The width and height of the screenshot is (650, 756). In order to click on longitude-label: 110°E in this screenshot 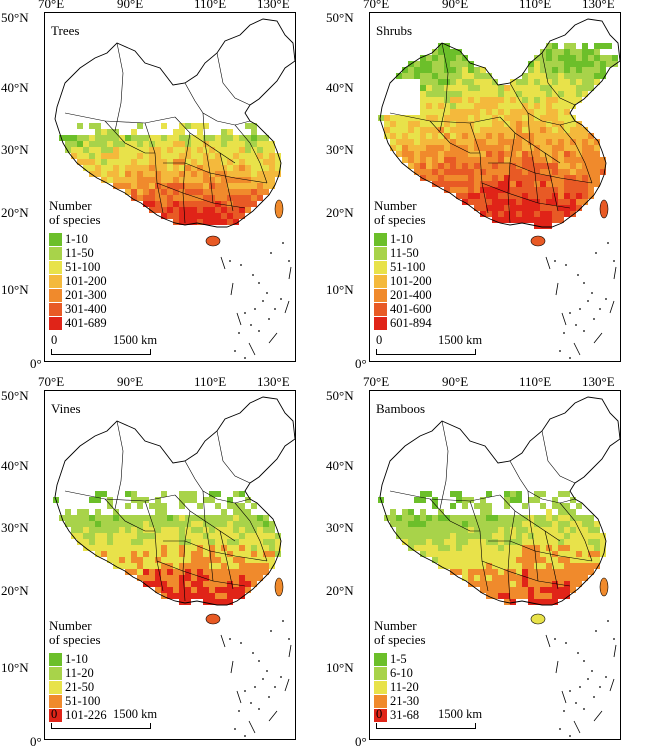, I will do `click(535, 5)`.